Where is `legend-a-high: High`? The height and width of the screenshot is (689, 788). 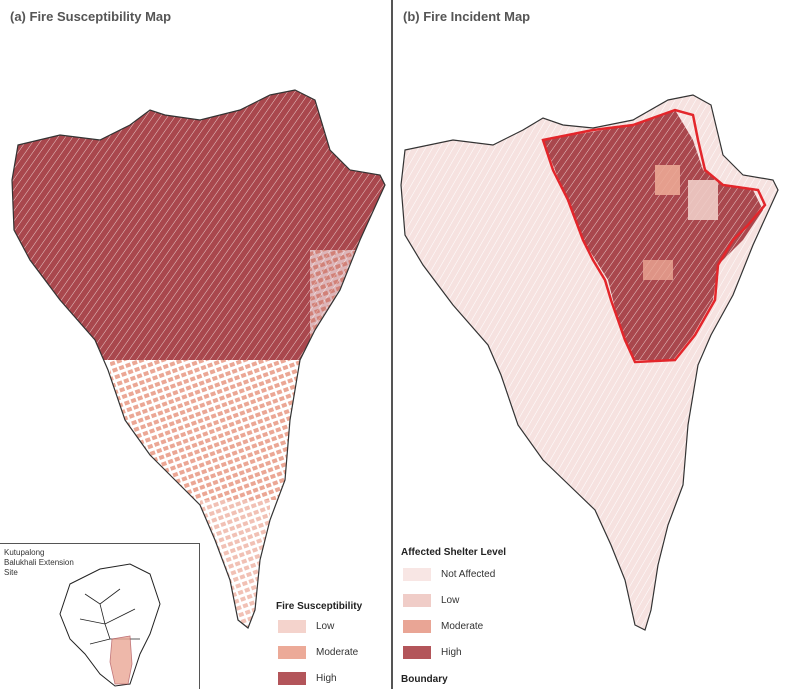 legend-a-high: High is located at coordinates (307, 678).